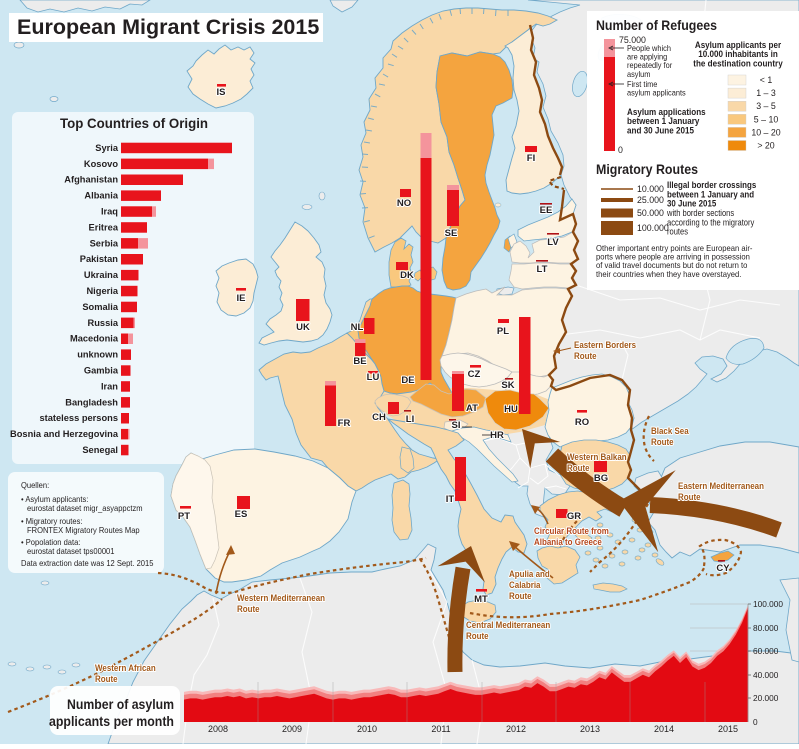 Image resolution: width=799 pixels, height=749 pixels. What do you see at coordinates (100, 307) in the screenshot?
I see `svg-text: Somalia` at bounding box center [100, 307].